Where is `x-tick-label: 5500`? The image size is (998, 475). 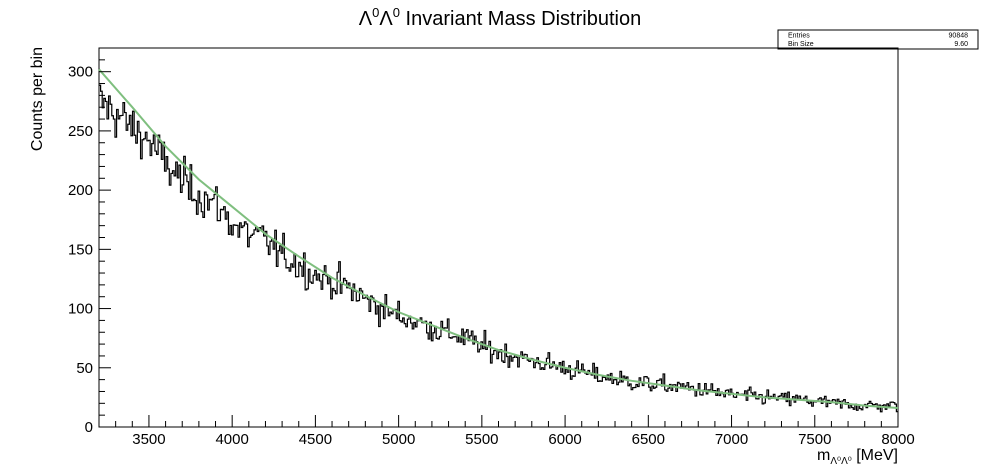 x-tick-label: 5500 is located at coordinates (481, 439).